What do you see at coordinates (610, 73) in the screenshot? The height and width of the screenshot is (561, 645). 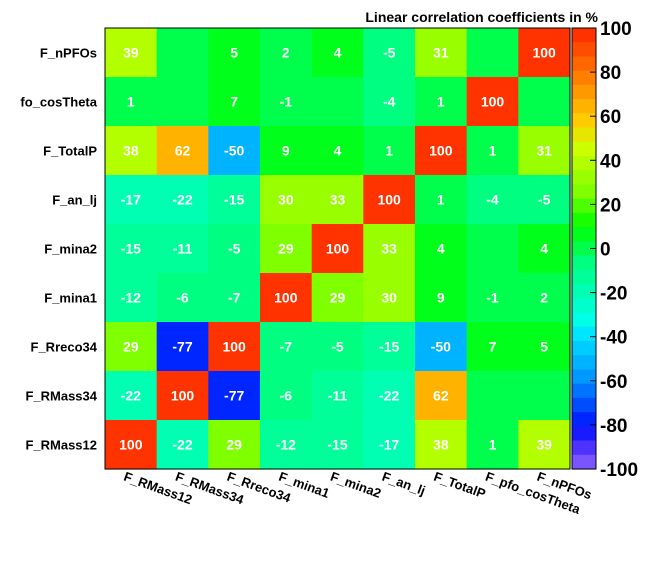 I see `palette-tick-label: 80` at bounding box center [610, 73].